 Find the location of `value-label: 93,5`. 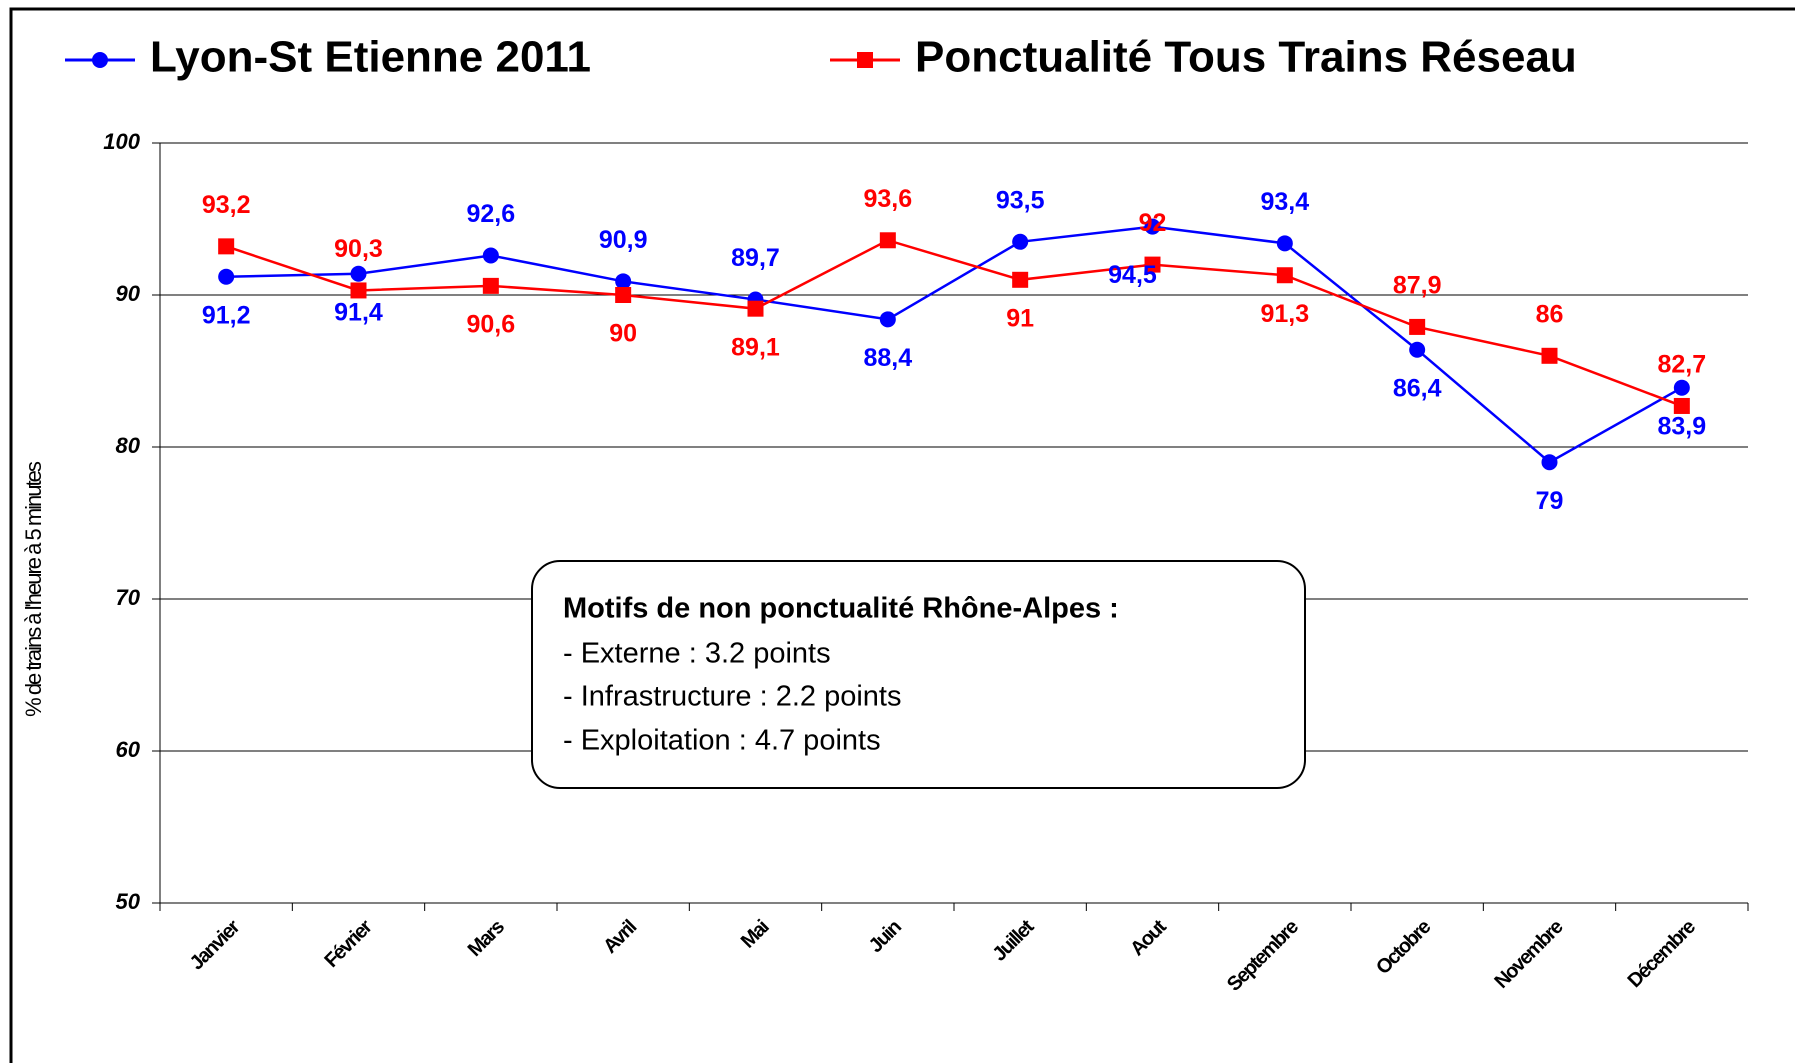

value-label: 93,5 is located at coordinates (1020, 200).